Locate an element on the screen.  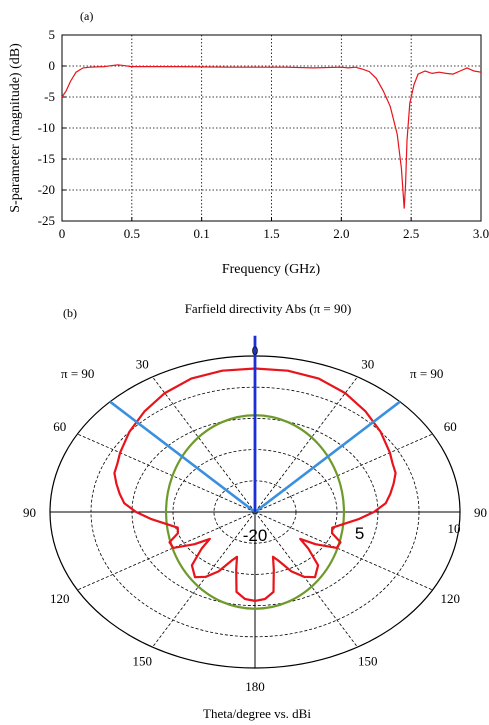
y-tick-label: -15 is located at coordinates (46, 158).